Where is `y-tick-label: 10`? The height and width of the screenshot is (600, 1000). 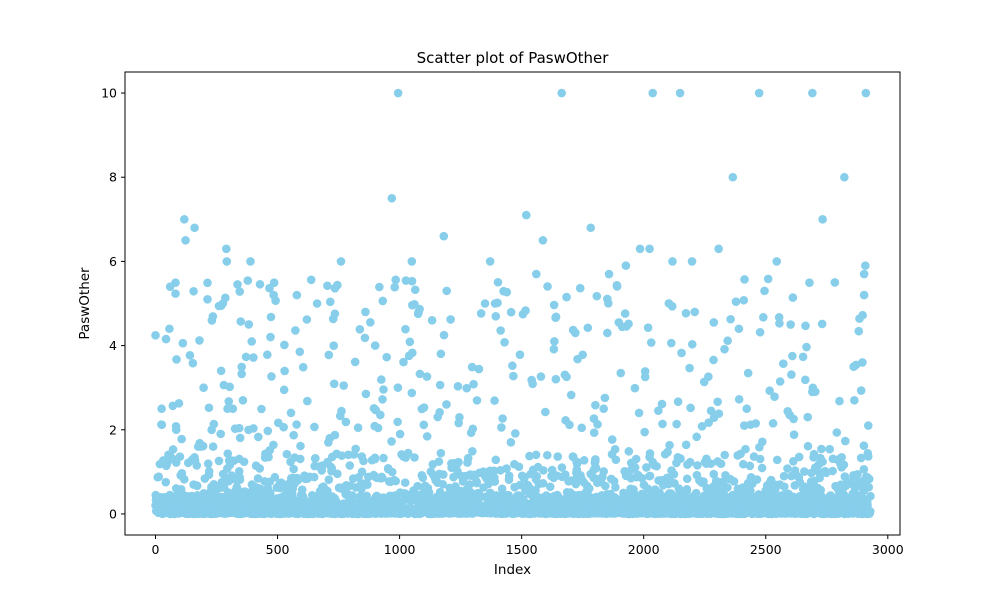
y-tick-label: 10 is located at coordinates (109, 93).